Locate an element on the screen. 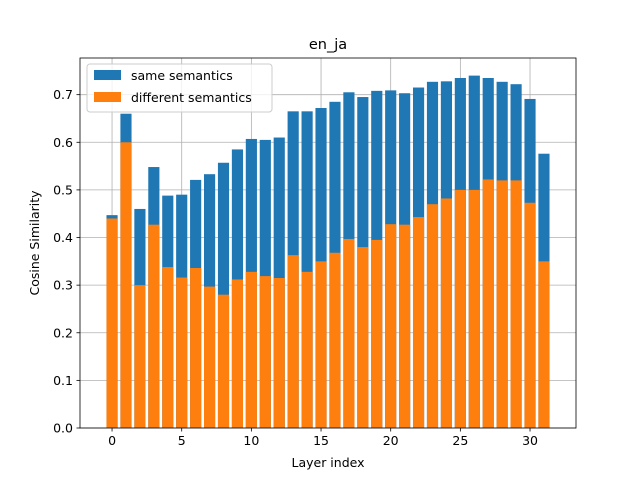  y-tick-label: 0.0 is located at coordinates (63, 428).